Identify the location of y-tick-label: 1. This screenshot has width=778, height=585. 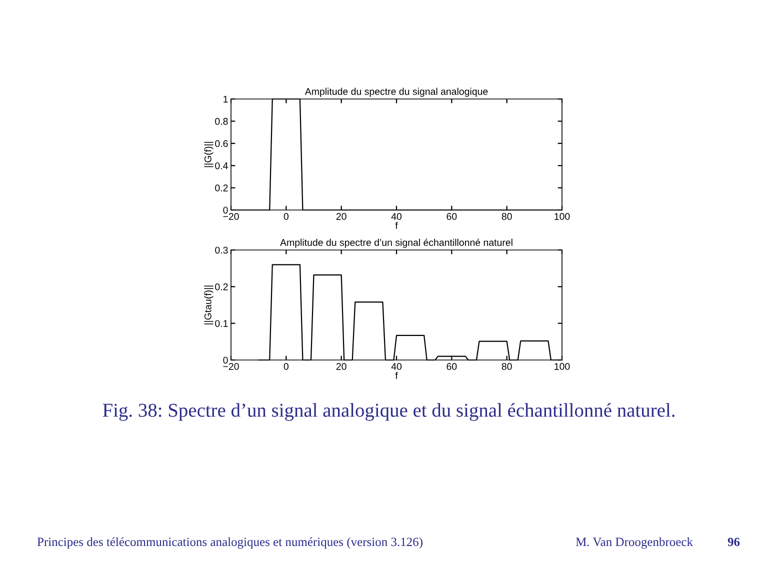
(226, 99).